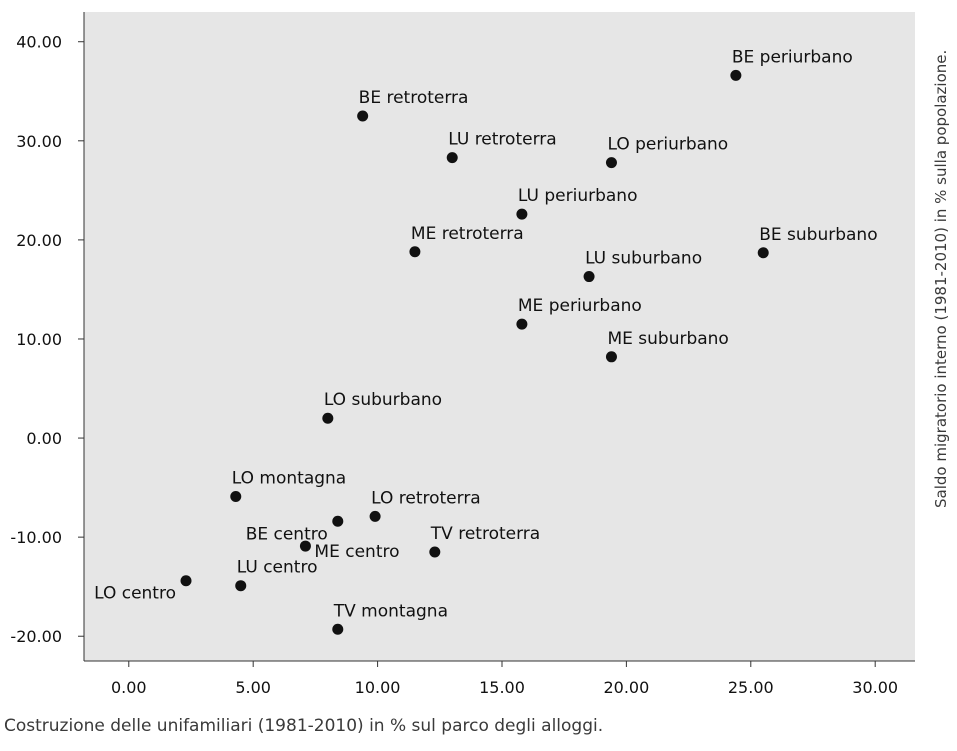  What do you see at coordinates (426, 498) in the screenshot?
I see `point-label: LO retroterra` at bounding box center [426, 498].